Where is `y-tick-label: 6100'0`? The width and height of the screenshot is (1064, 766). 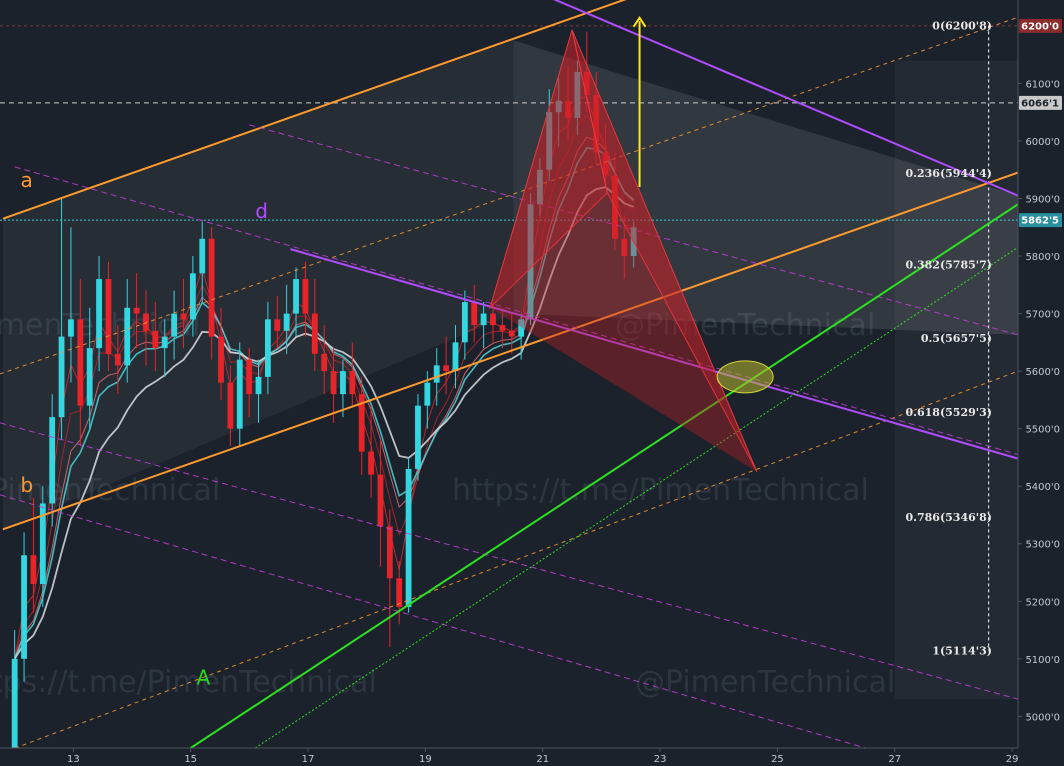
y-tick-label: 6100'0 is located at coordinates (1042, 84).